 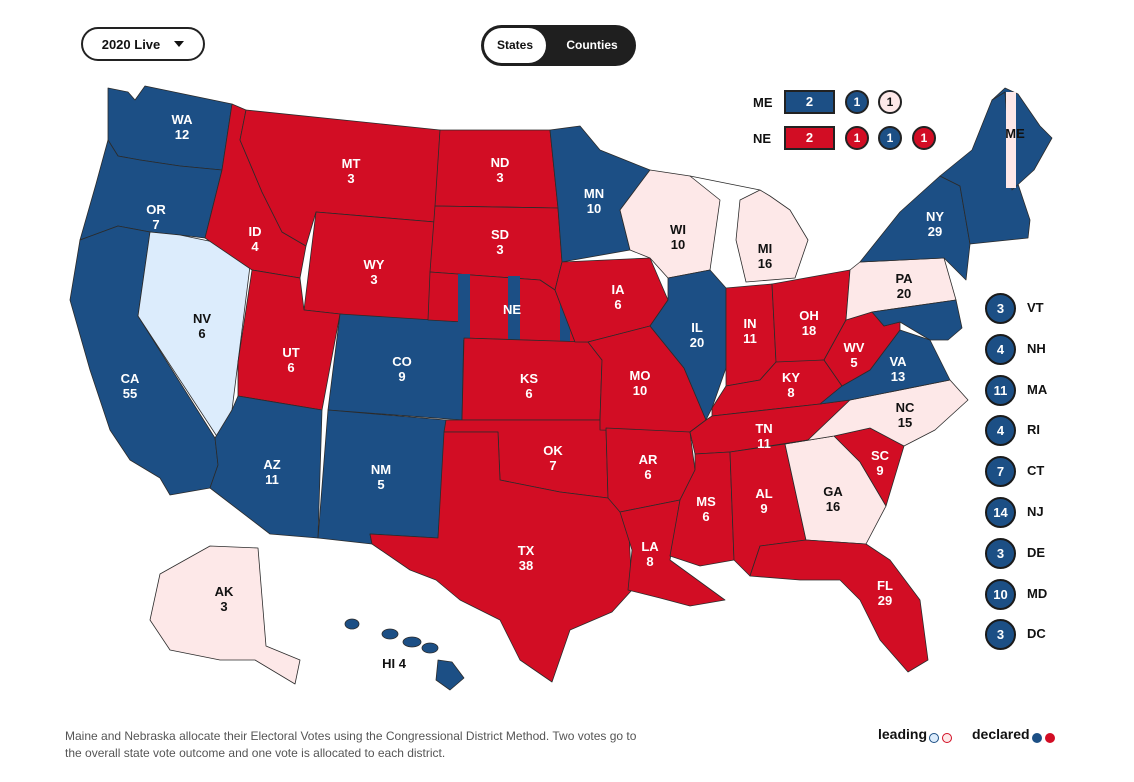 What do you see at coordinates (558, 45) in the screenshot?
I see `view-toggle: States Counties` at bounding box center [558, 45].